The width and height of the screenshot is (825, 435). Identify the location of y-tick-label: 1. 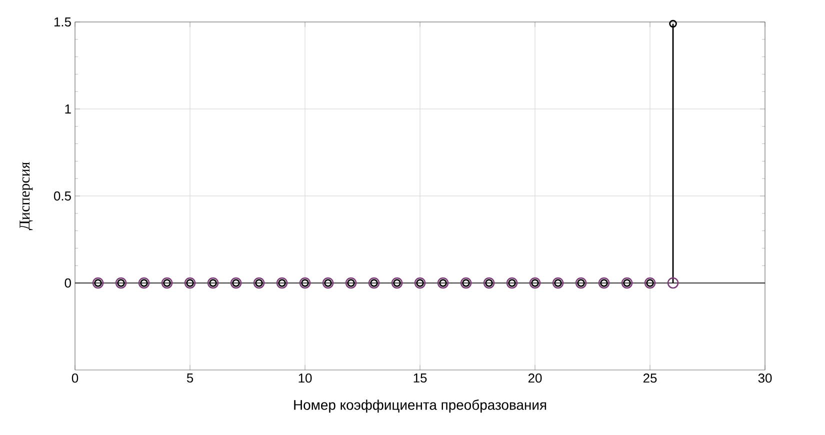
(68, 109).